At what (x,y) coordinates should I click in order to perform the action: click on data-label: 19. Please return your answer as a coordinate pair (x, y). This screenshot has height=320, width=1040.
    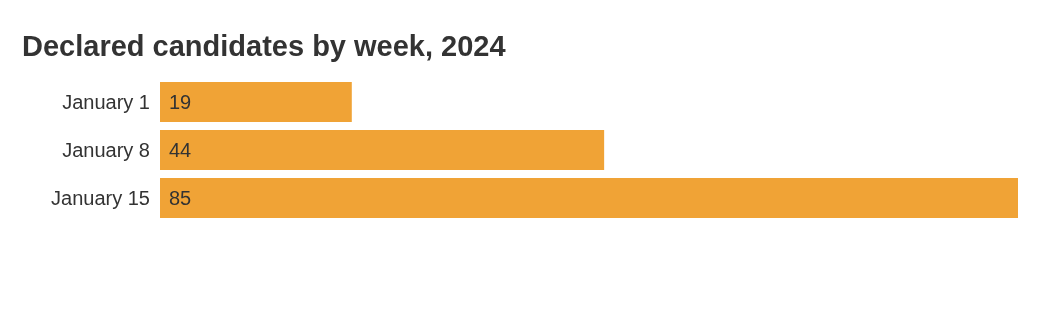
    Looking at the image, I should click on (180, 102).